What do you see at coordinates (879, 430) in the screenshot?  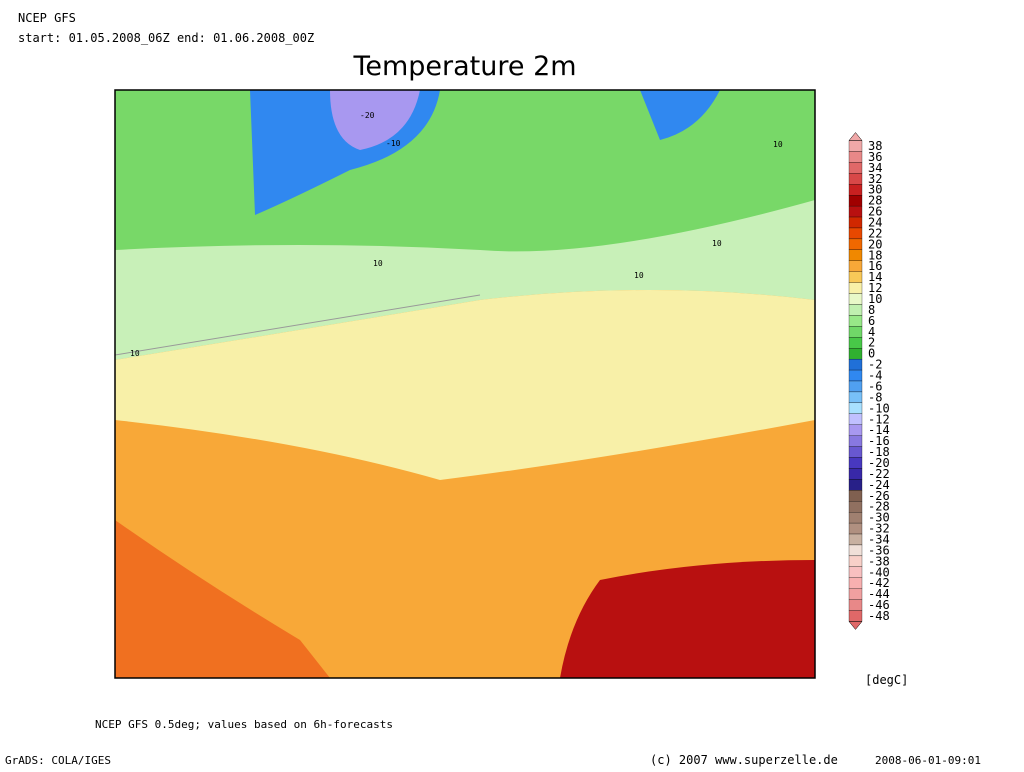 I see `colorbar-label: -14` at bounding box center [879, 430].